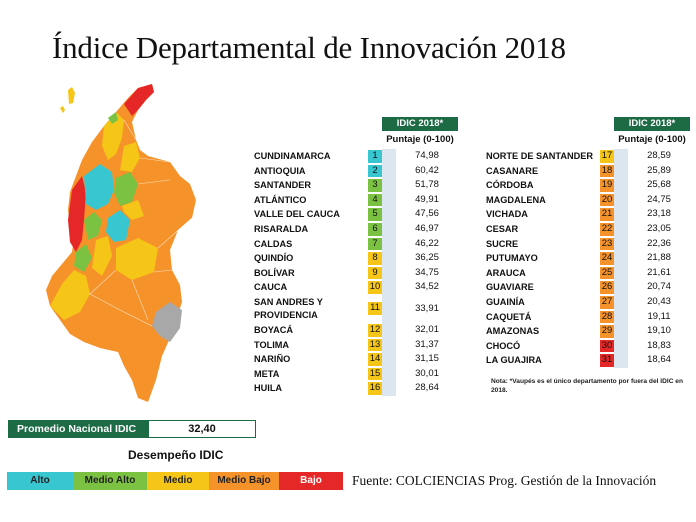  I want to click on rank-badge: 21, so click(607, 214).